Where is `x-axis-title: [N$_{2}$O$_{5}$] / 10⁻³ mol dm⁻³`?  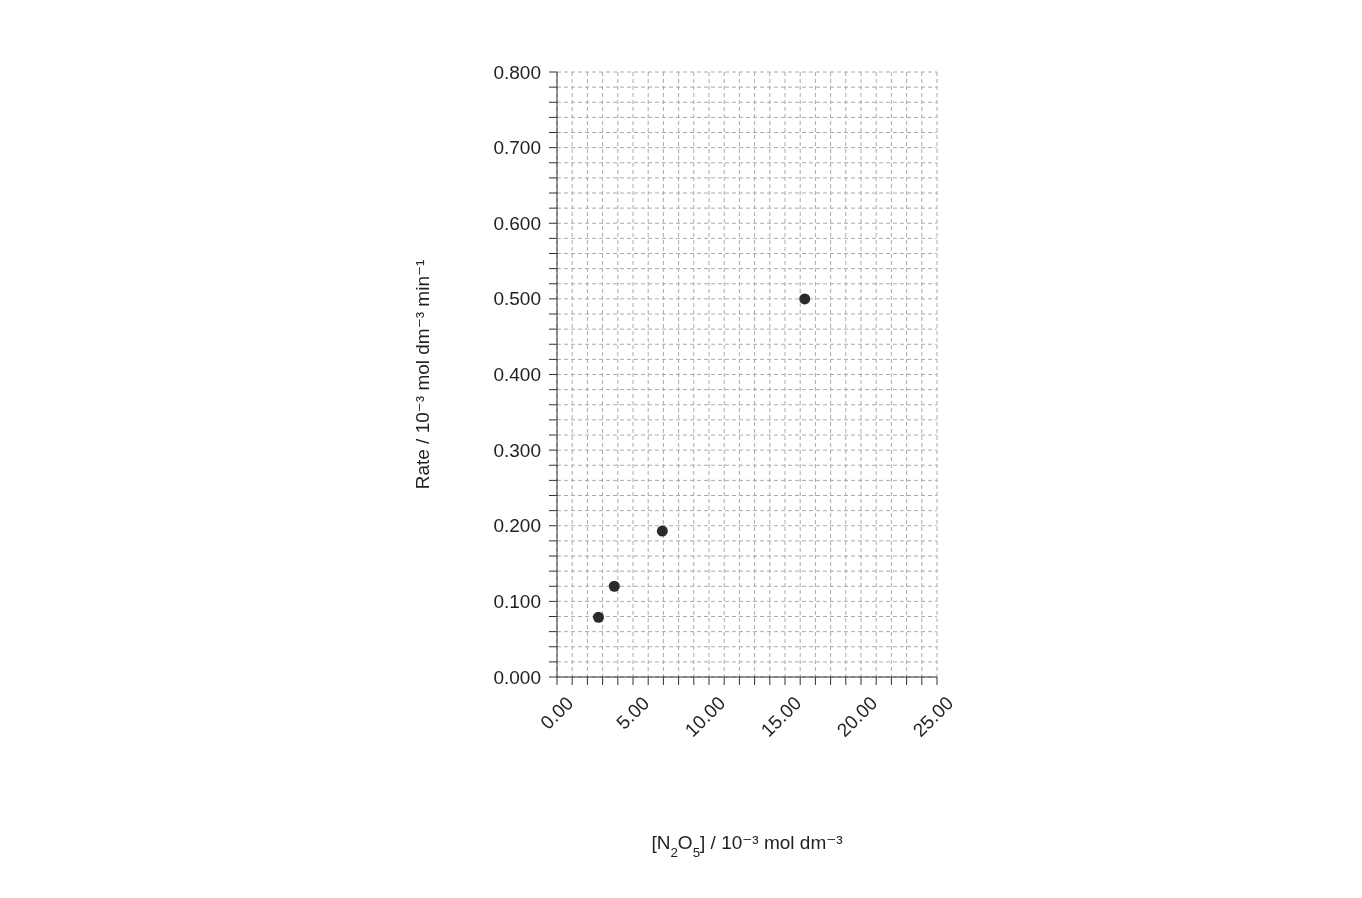
x-axis-title: [N$_{2}$O$_{5}$] / 10⁻³ mol dm⁻³ is located at coordinates (747, 846).